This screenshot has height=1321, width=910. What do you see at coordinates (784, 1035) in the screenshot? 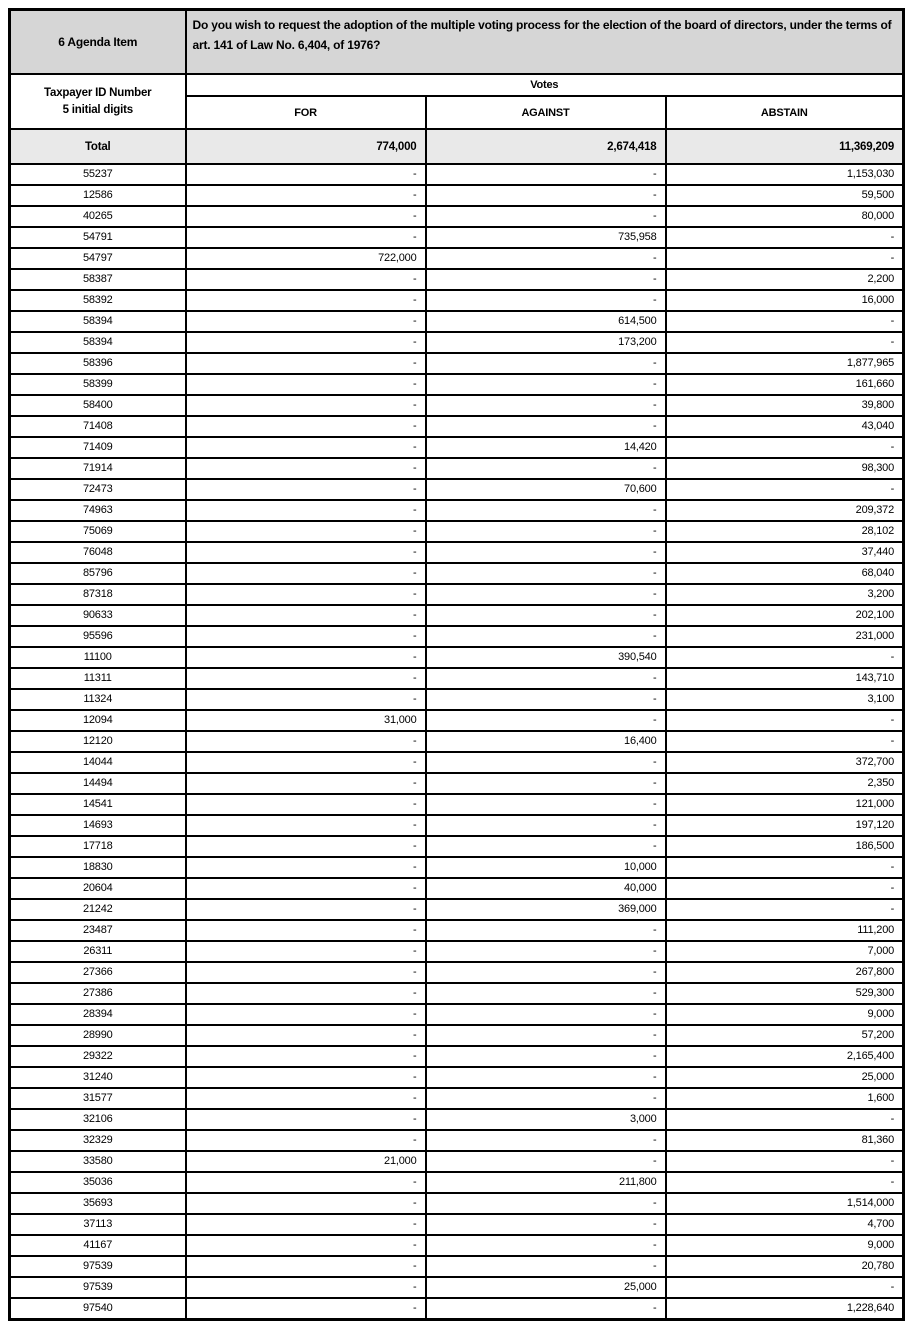
I see `abstain-vote-cell: 57,200` at bounding box center [784, 1035].